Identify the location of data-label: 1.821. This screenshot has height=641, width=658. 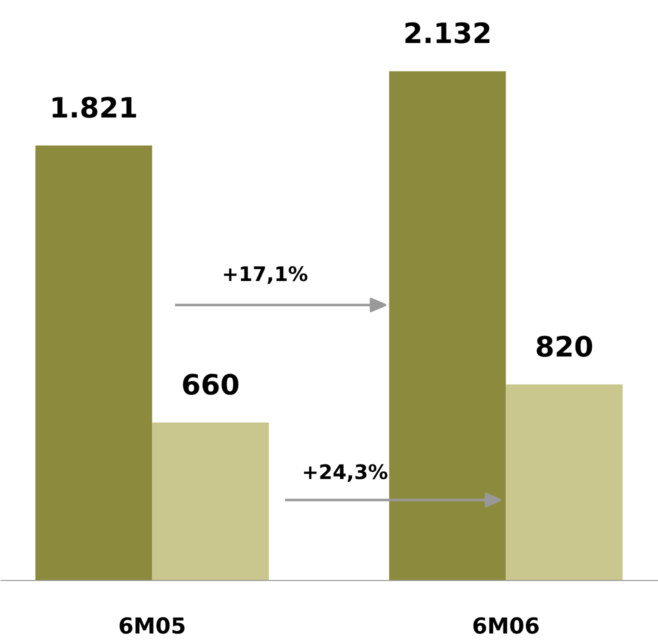
(93, 107).